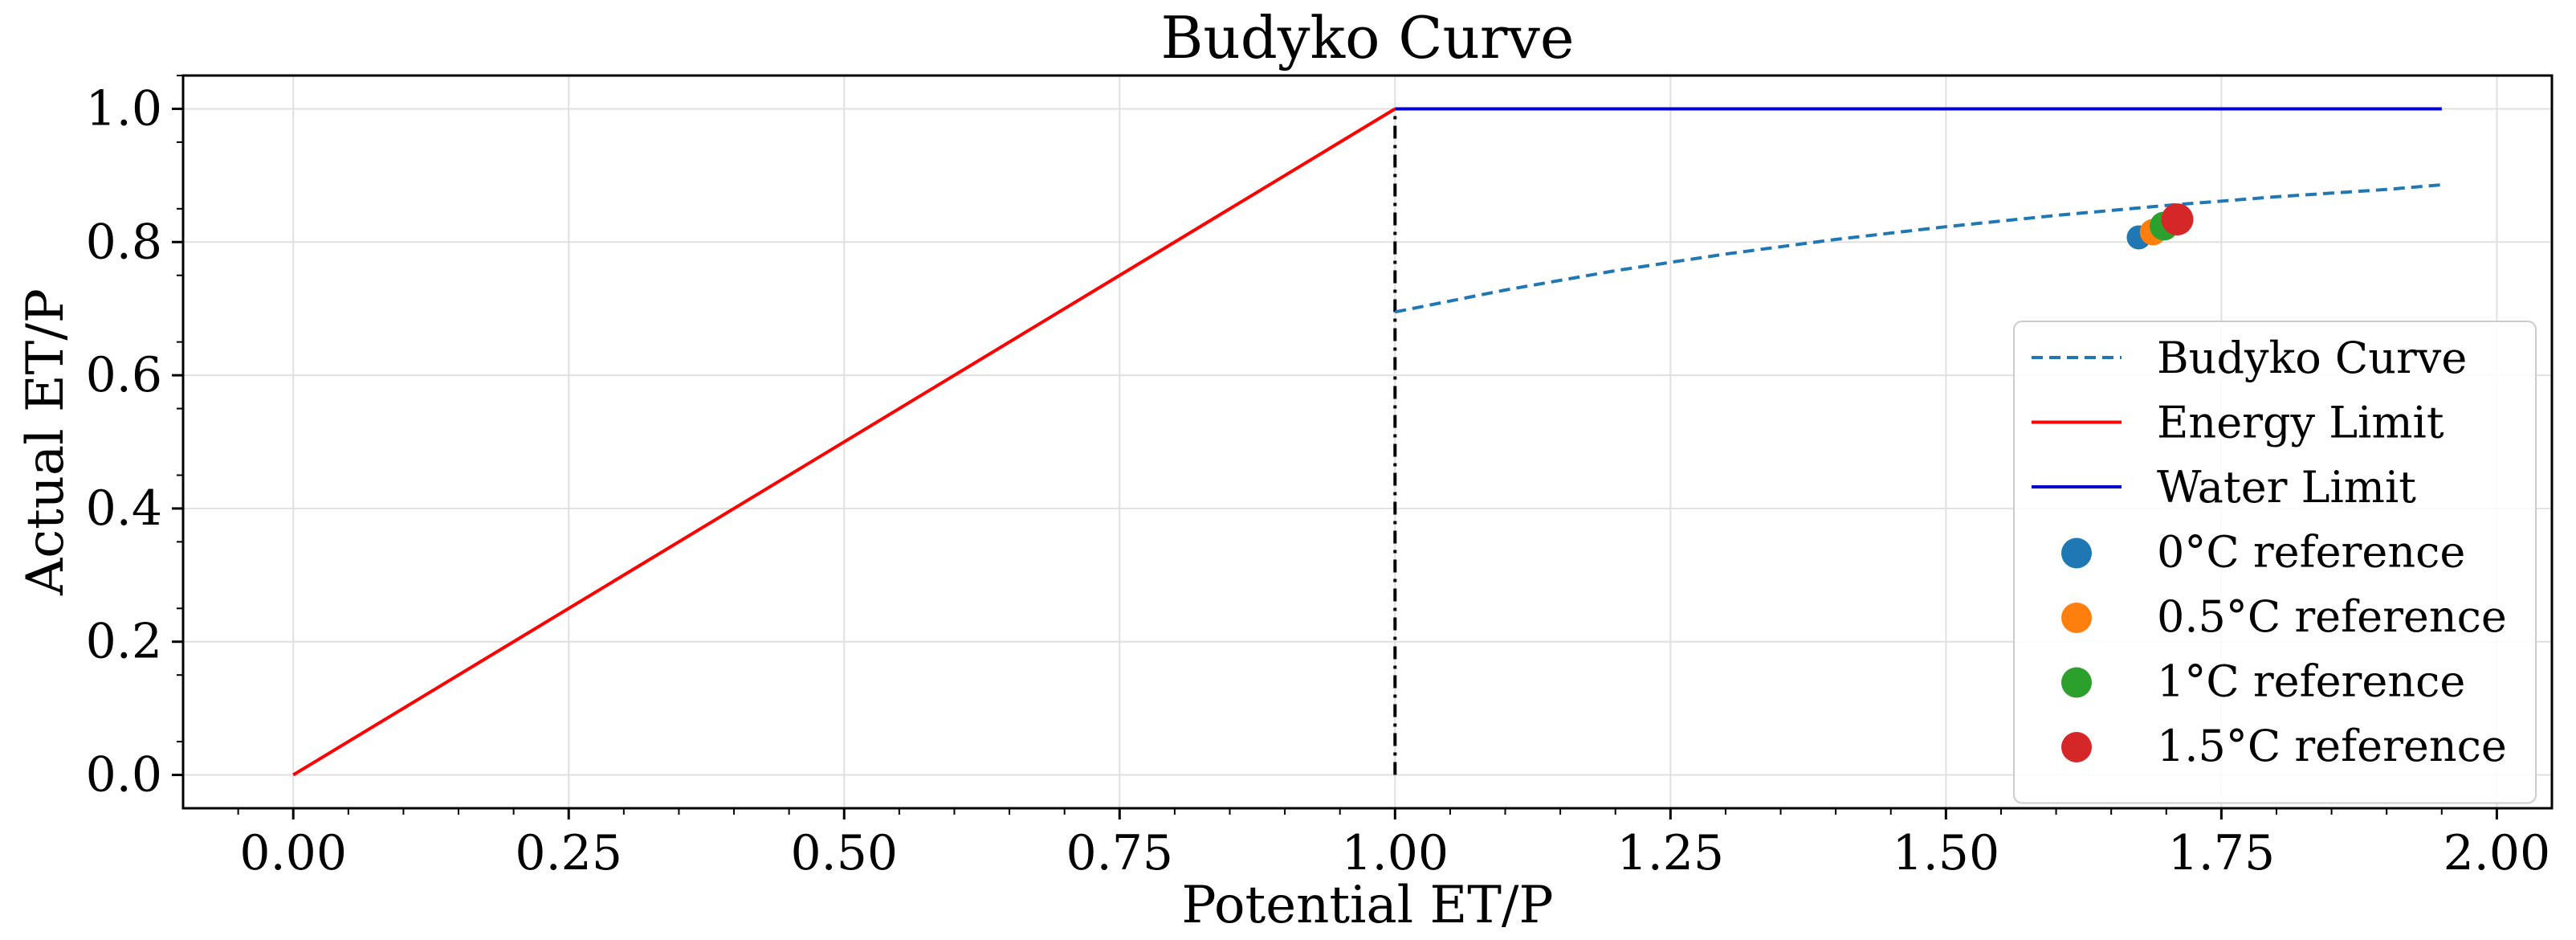 Image resolution: width=2576 pixels, height=940 pixels. Describe the element at coordinates (1119, 853) in the screenshot. I see `x-tick-label: 0.75` at that location.